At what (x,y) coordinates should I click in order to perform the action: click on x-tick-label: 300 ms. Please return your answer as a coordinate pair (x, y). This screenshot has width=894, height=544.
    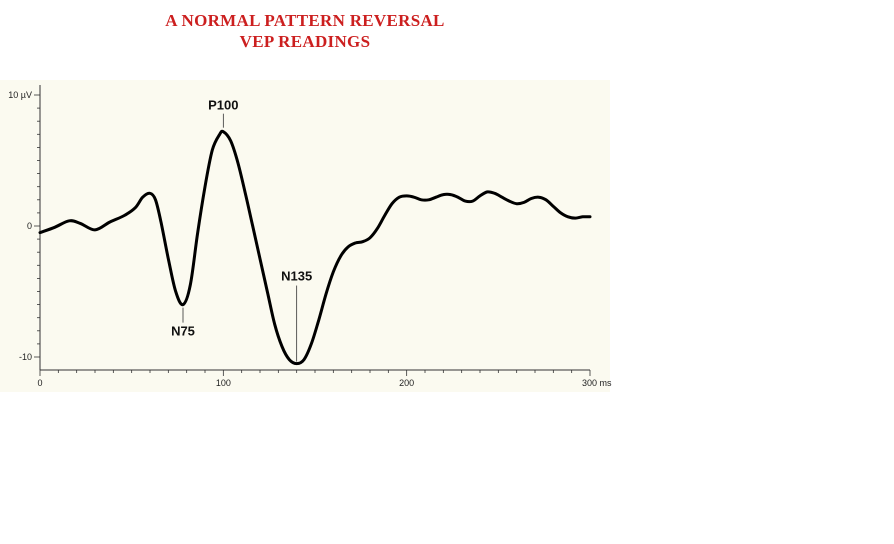
    Looking at the image, I should click on (597, 383).